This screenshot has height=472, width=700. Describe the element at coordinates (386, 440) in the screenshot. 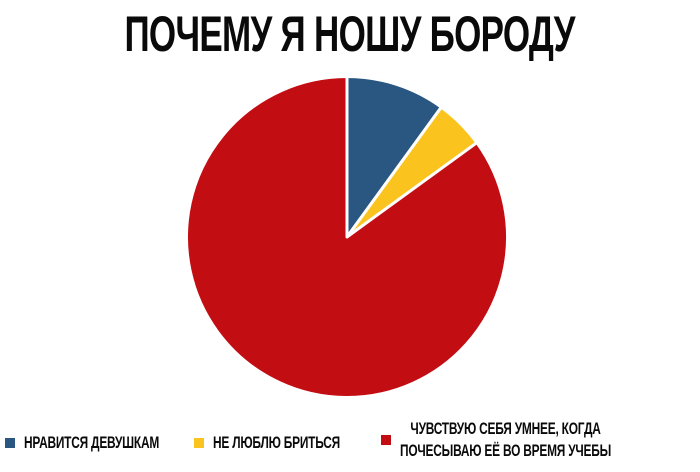

I see `legend-swatch-red` at that location.